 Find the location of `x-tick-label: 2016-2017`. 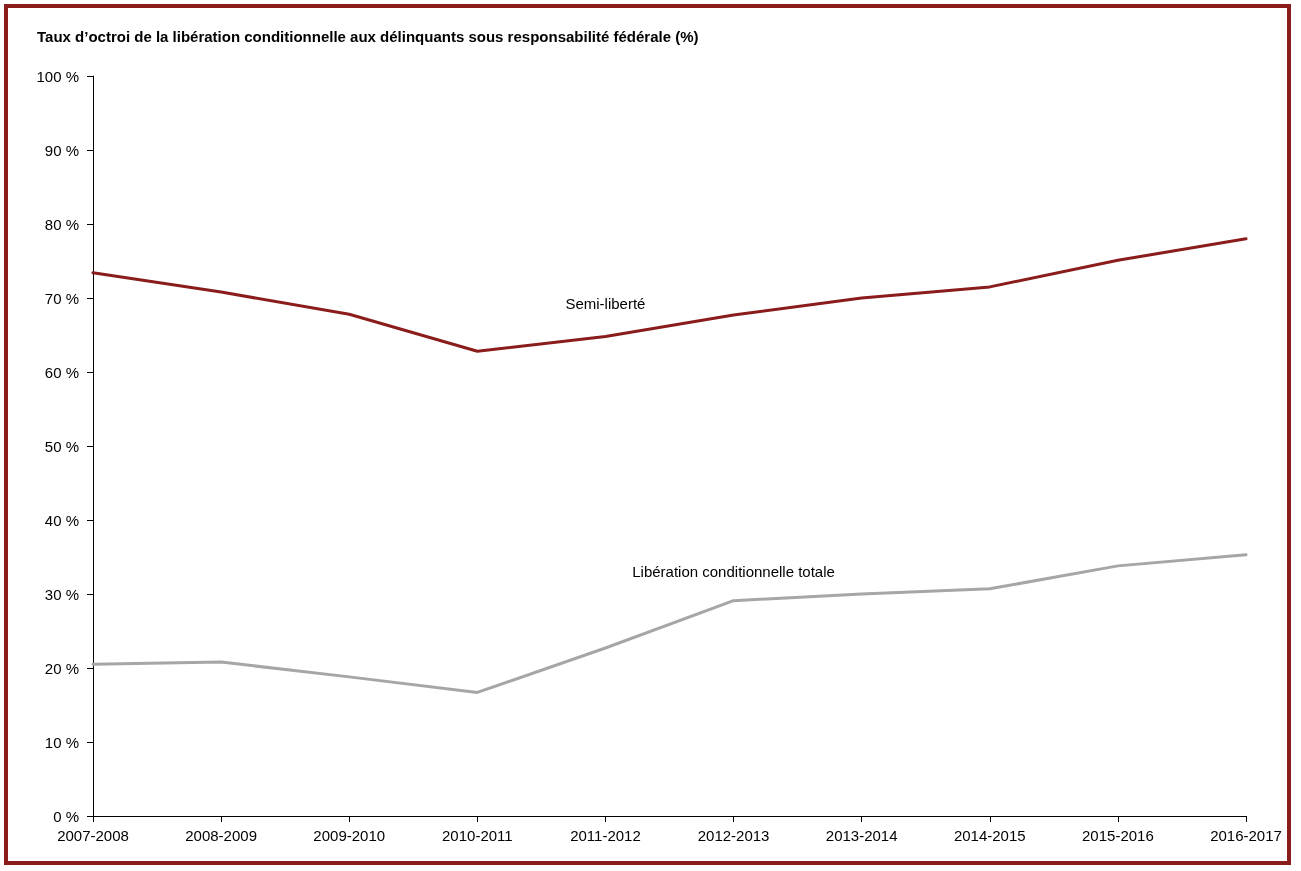

x-tick-label: 2016-2017 is located at coordinates (1246, 835).